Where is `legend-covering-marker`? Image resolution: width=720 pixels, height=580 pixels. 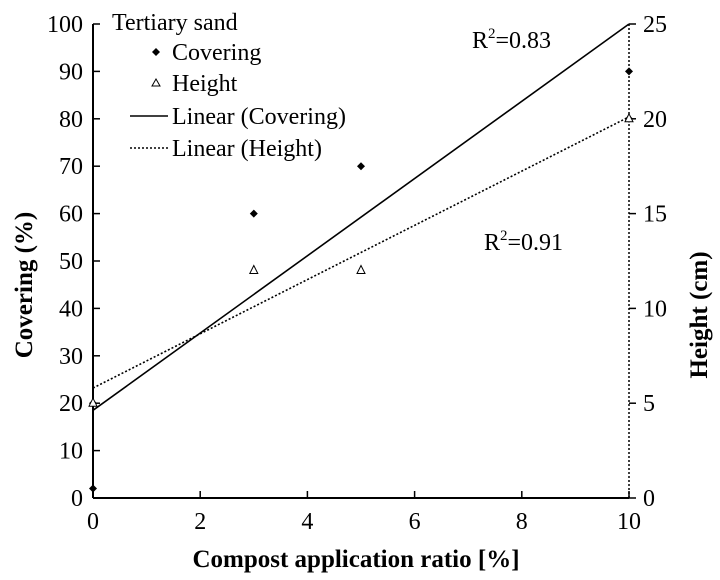
legend-covering-marker is located at coordinates (156, 52).